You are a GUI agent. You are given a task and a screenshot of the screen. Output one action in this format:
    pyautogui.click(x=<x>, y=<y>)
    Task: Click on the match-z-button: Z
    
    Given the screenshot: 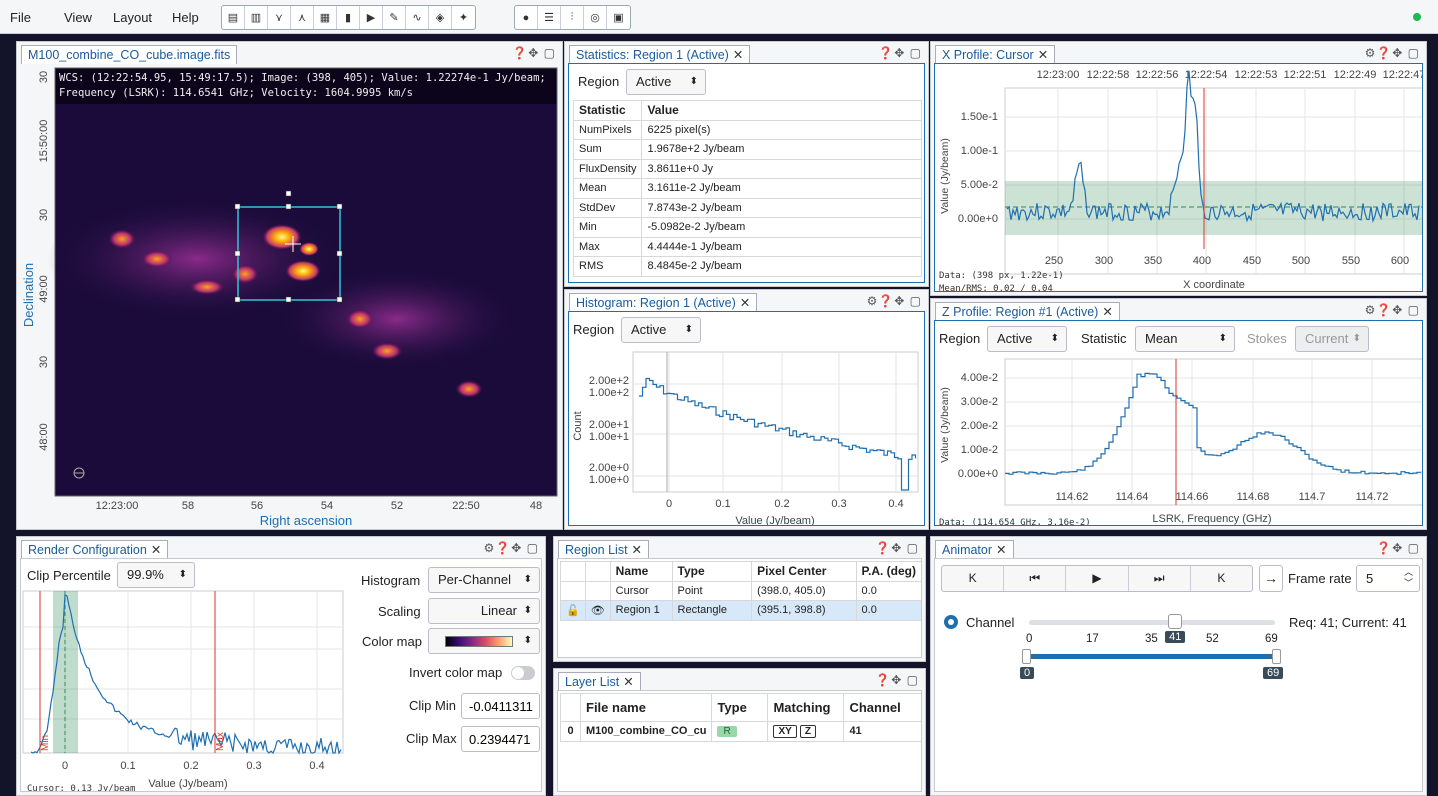 What is the action you would take?
    pyautogui.click(x=807, y=731)
    